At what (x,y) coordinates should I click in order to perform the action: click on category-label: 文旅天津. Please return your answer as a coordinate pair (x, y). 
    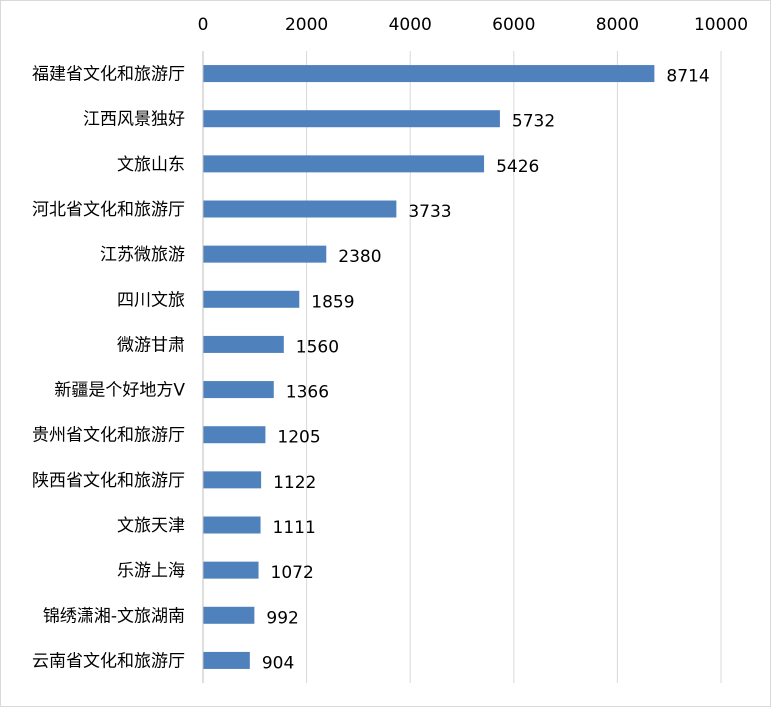
    Looking at the image, I should click on (151, 526).